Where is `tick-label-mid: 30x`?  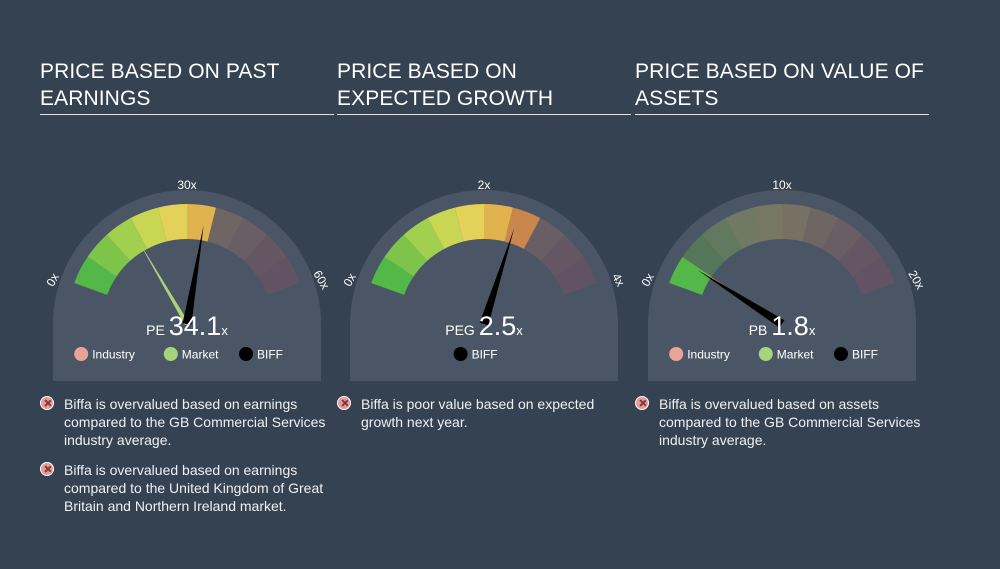 tick-label-mid: 30x is located at coordinates (186, 185).